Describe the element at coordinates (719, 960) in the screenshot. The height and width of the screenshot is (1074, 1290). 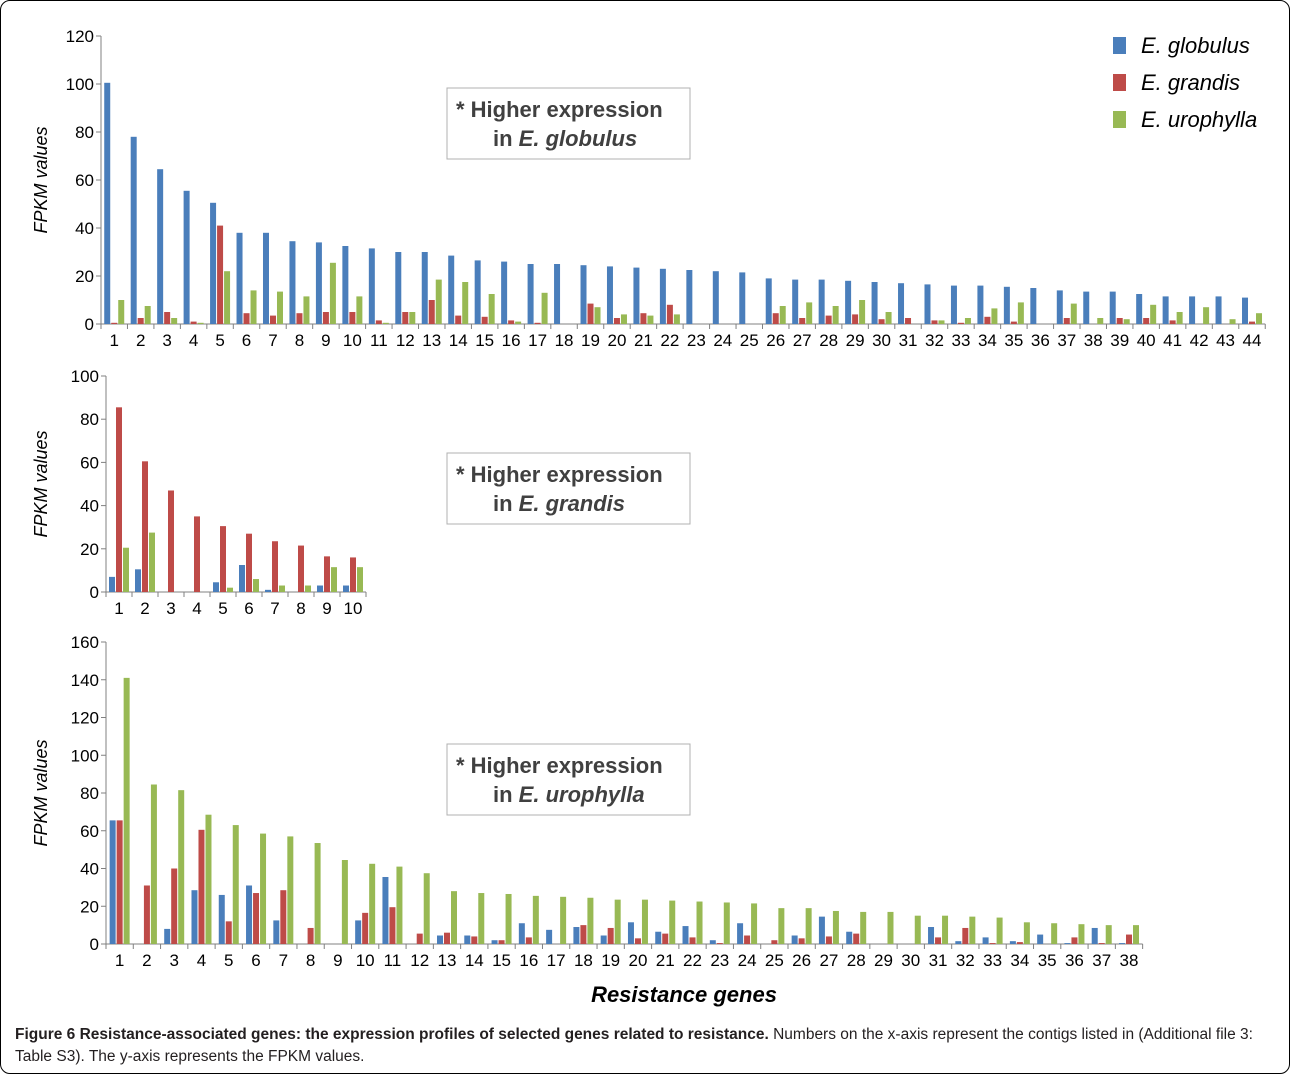
I see `x-tick-label: 23` at that location.